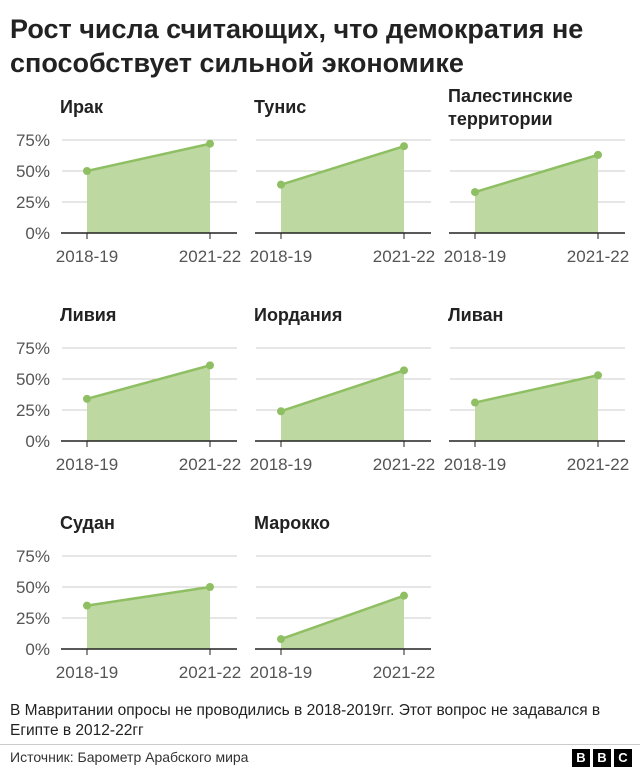  What do you see at coordinates (292, 523) in the screenshot?
I see `panel-title: Марокко` at bounding box center [292, 523].